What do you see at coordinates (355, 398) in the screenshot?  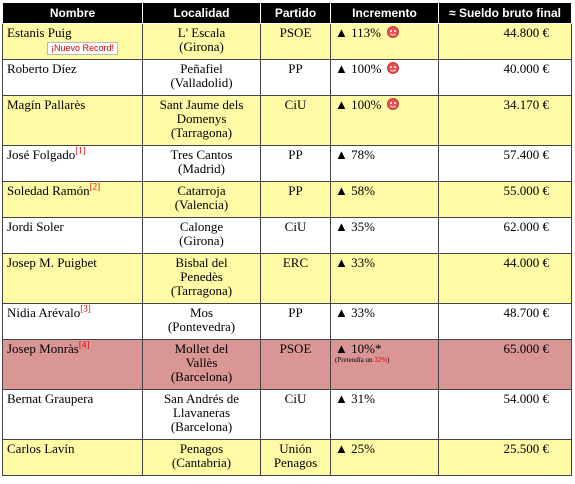 I see `increment: ▲ 31%` at bounding box center [355, 398].